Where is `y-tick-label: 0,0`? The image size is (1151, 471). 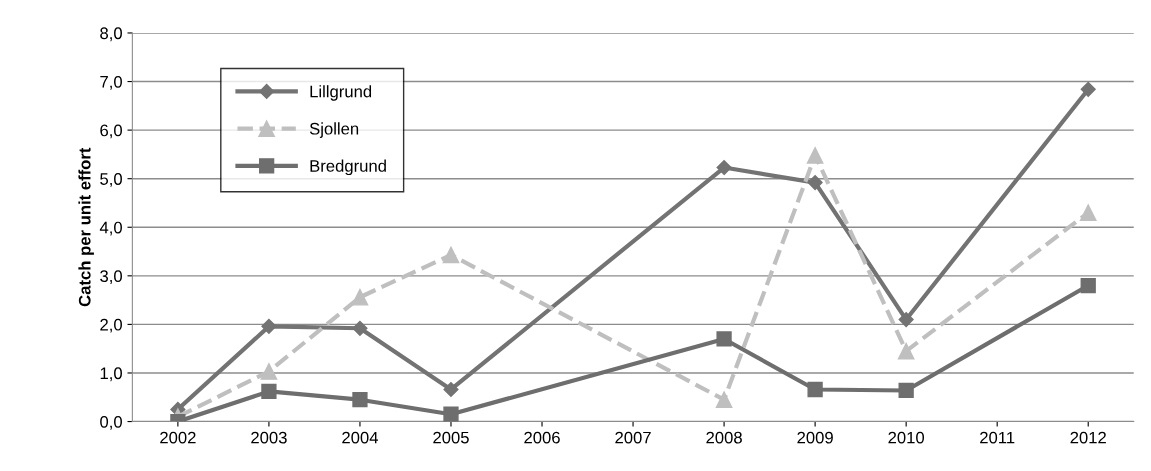
y-tick-label: 0,0 is located at coordinates (111, 422).